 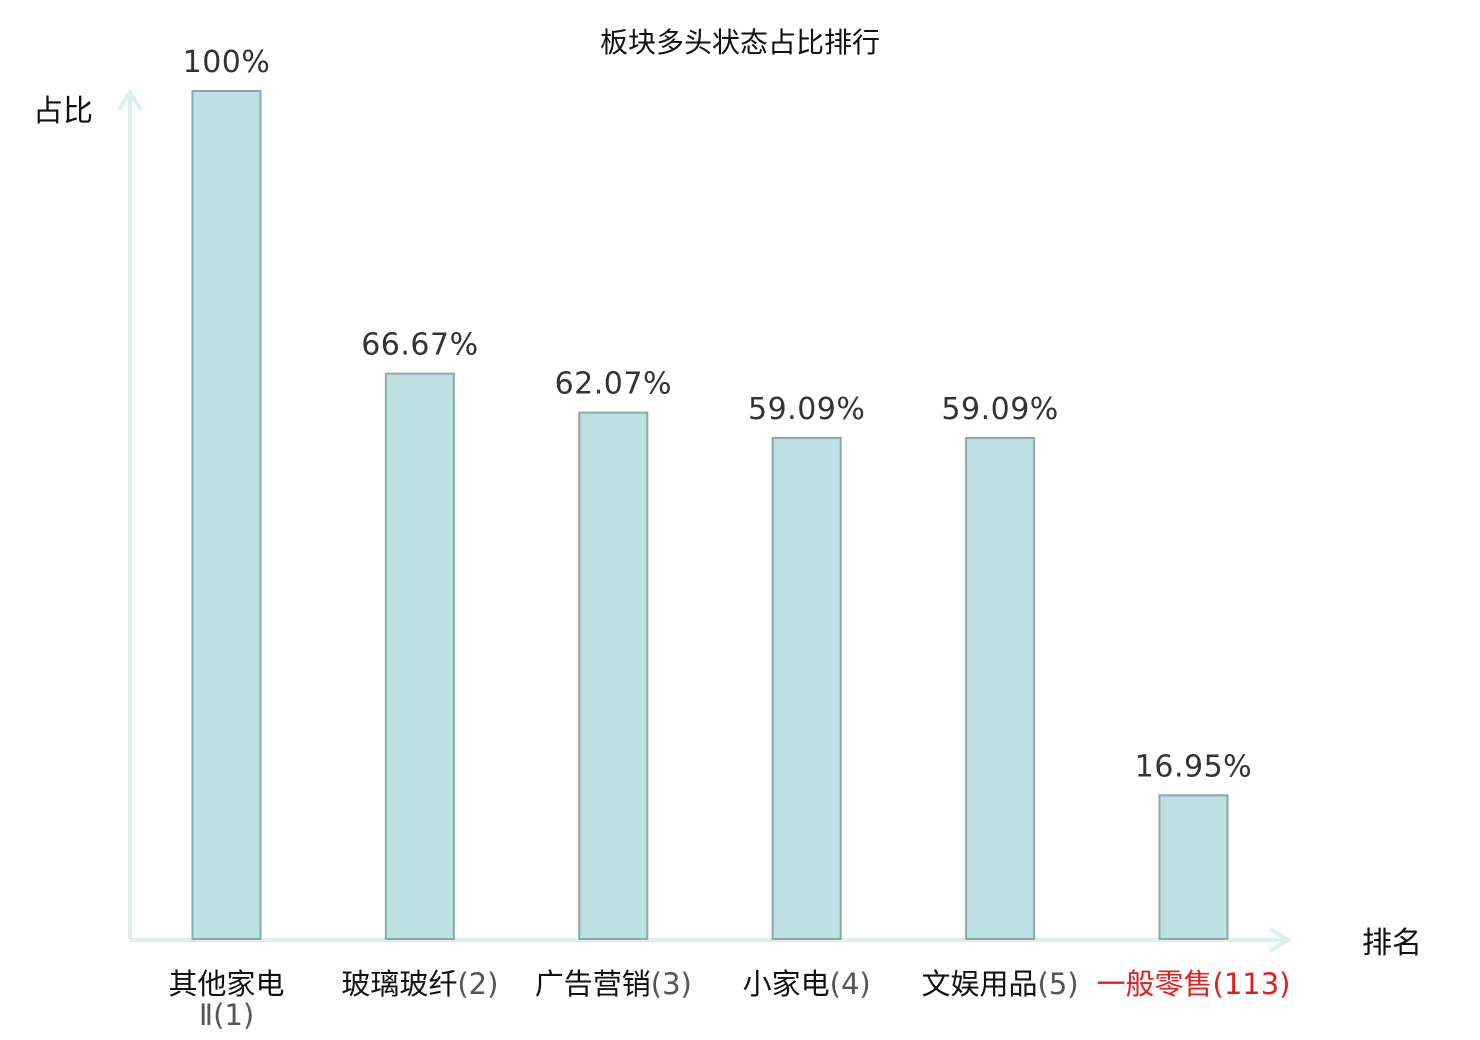 What do you see at coordinates (807, 984) in the screenshot?
I see `category-label: 小家电(4)` at bounding box center [807, 984].